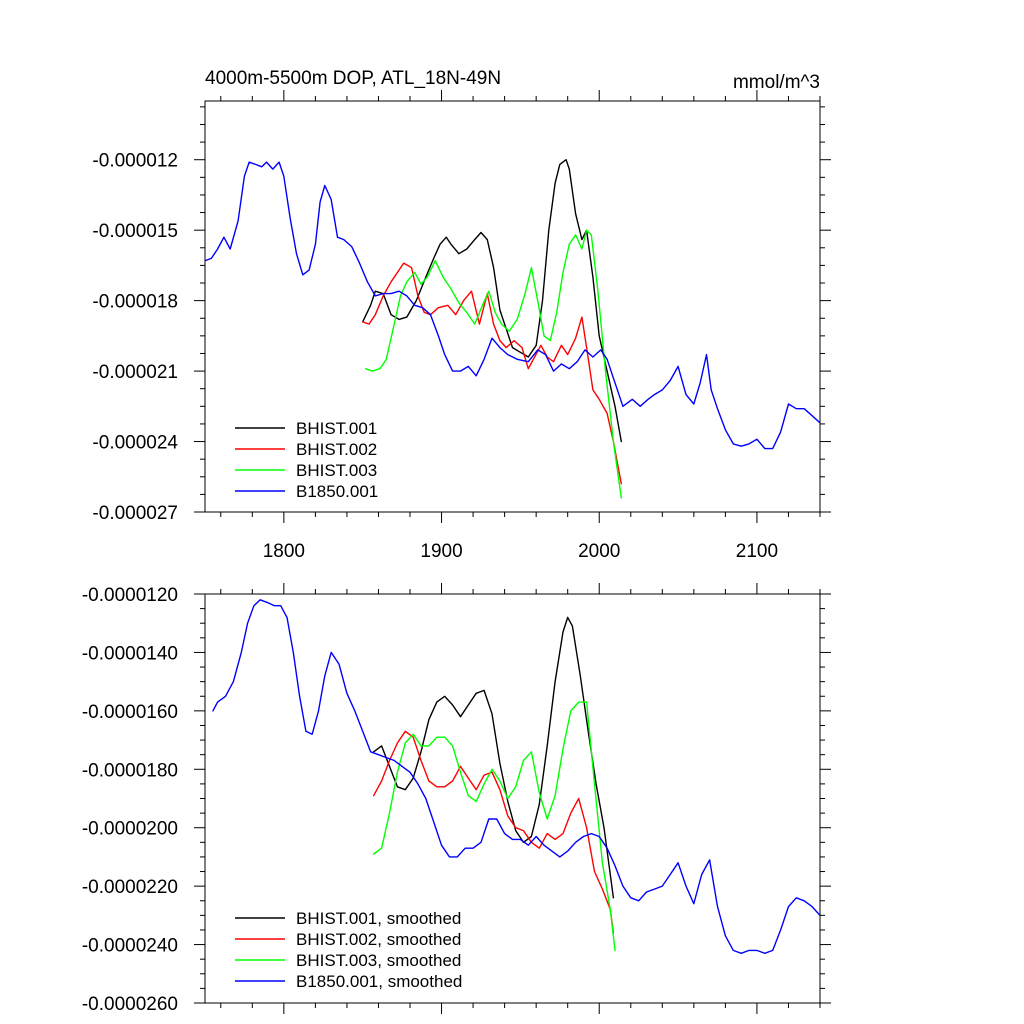 Image resolution: width=1024 pixels, height=1024 pixels. Describe the element at coordinates (135, 372) in the screenshot. I see `y-tick-label: -0.000021` at that location.